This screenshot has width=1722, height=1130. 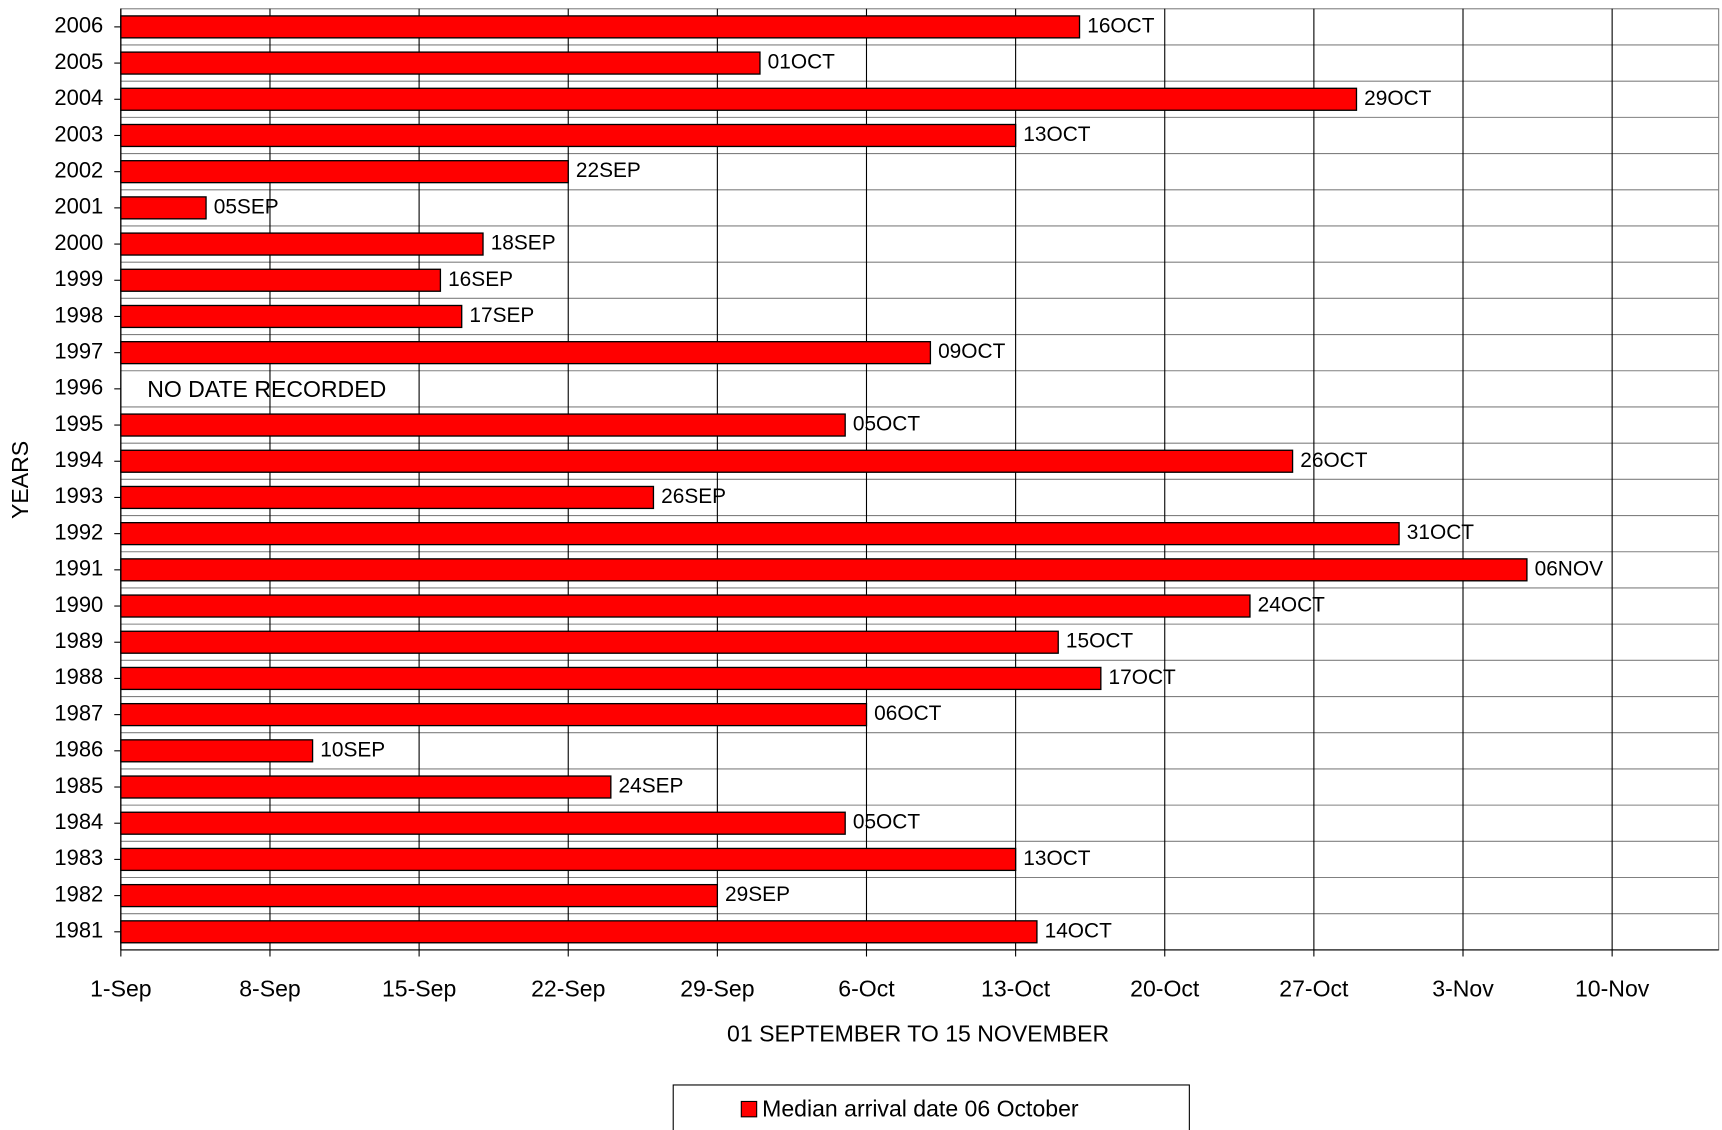 I want to click on data-label: 01OCT, so click(x=801, y=62).